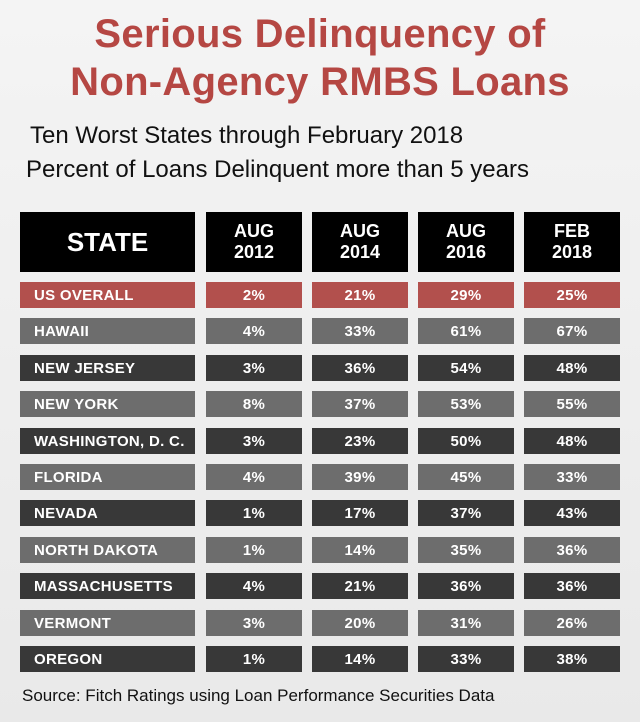  What do you see at coordinates (107, 404) in the screenshot?
I see `table-row-state-label: NEW YORK` at bounding box center [107, 404].